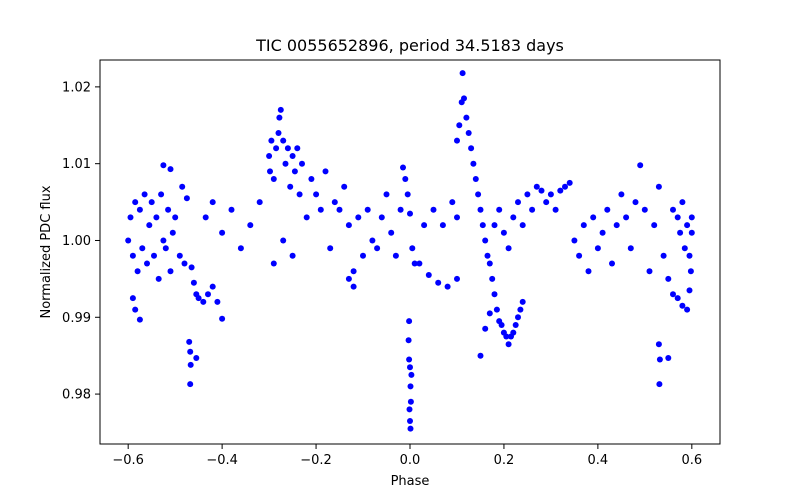  Describe the element at coordinates (81, 241) in the screenshot. I see `y-axis-ticks: 0.98 0.99 1.00 1.01 1.02` at that location.